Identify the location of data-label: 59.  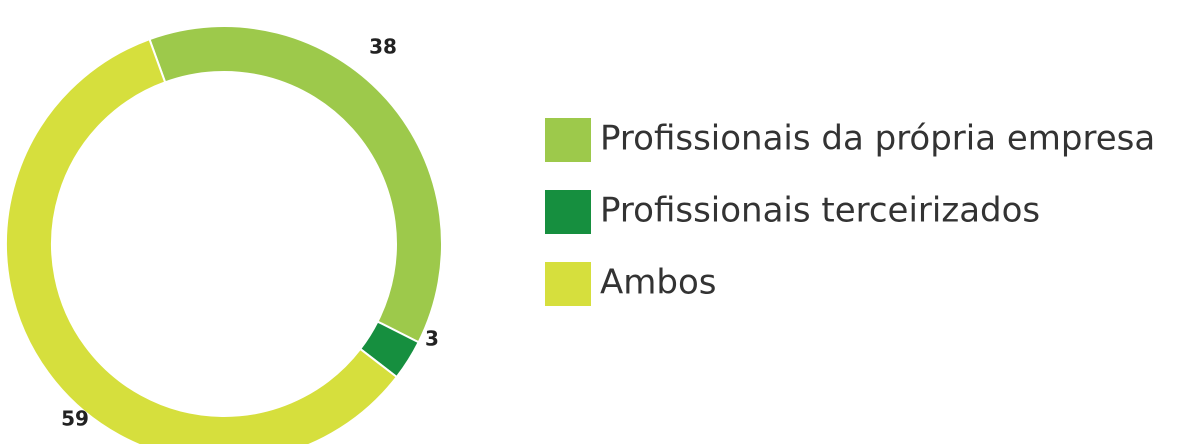
(75, 419).